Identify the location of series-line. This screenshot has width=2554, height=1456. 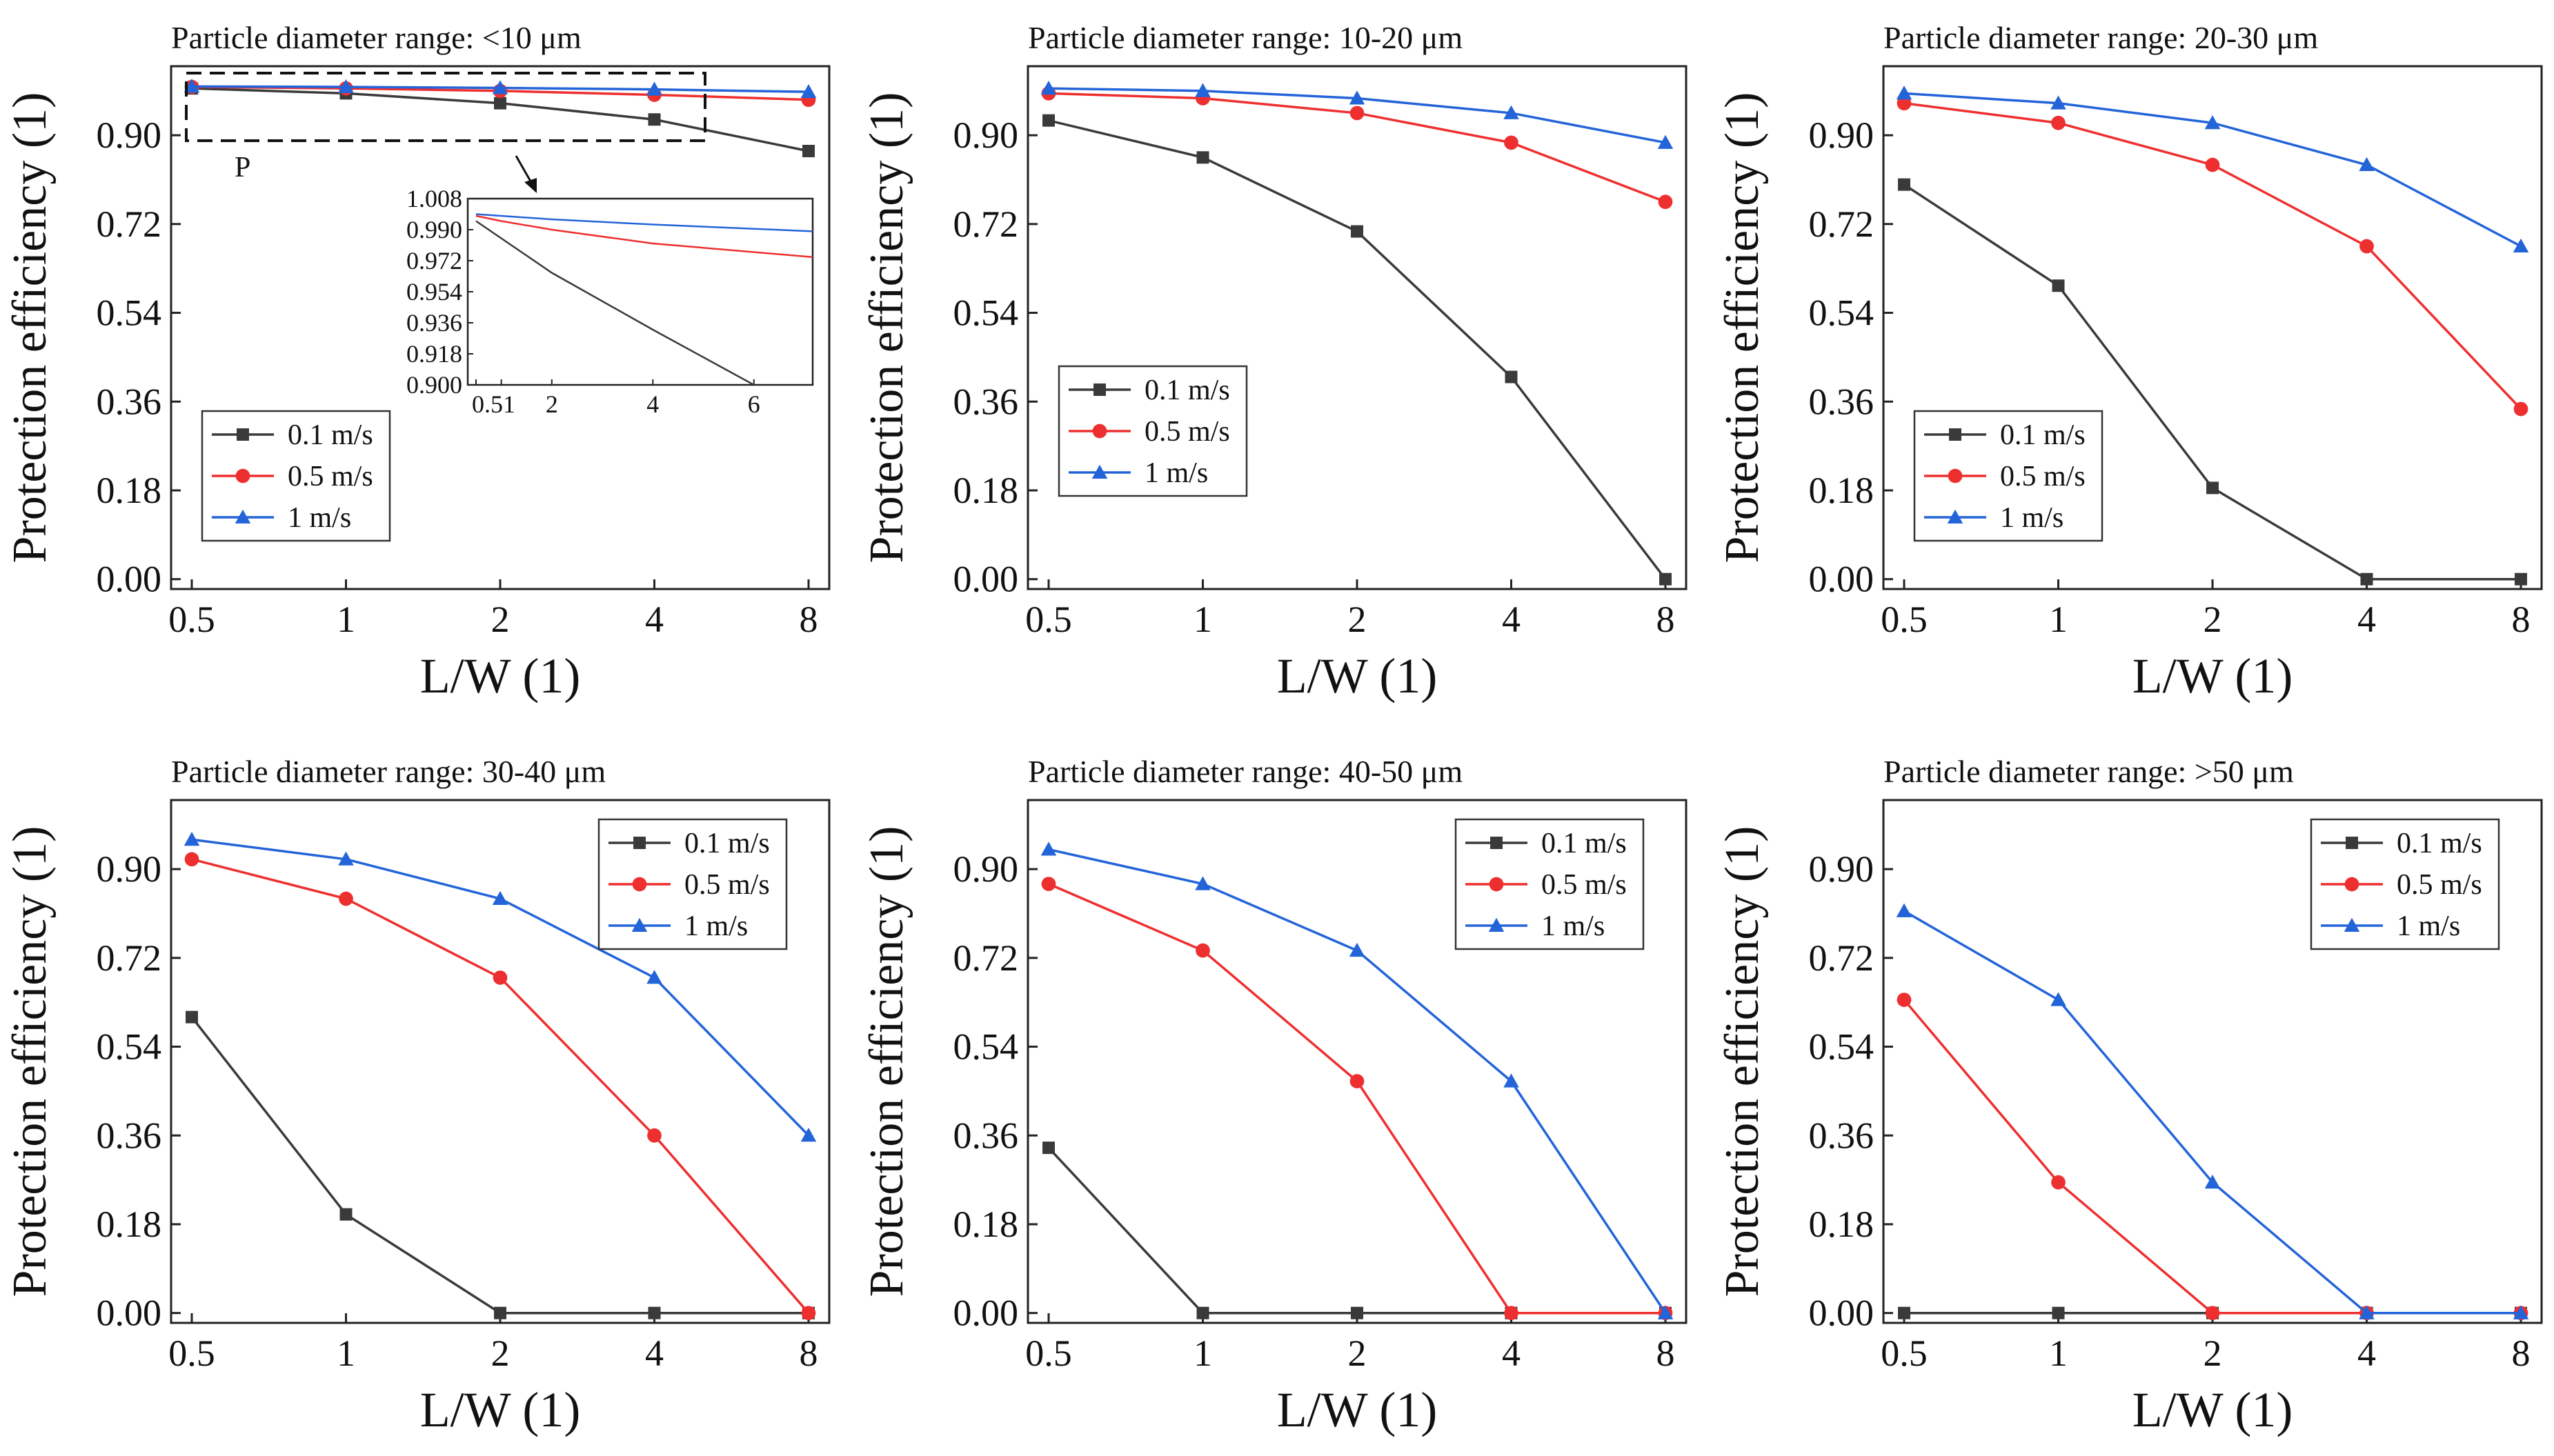
(2212, 1112).